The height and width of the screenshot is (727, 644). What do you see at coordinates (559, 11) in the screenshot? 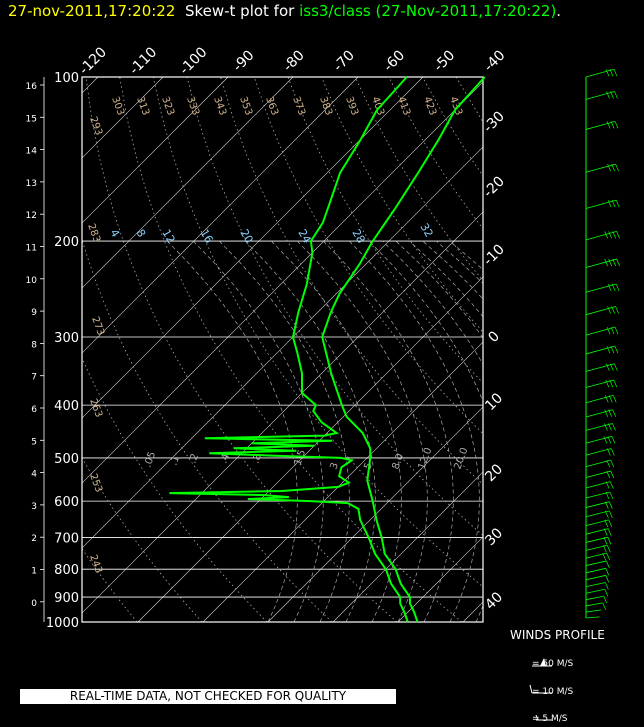
I see `title-end: .` at bounding box center [559, 11].